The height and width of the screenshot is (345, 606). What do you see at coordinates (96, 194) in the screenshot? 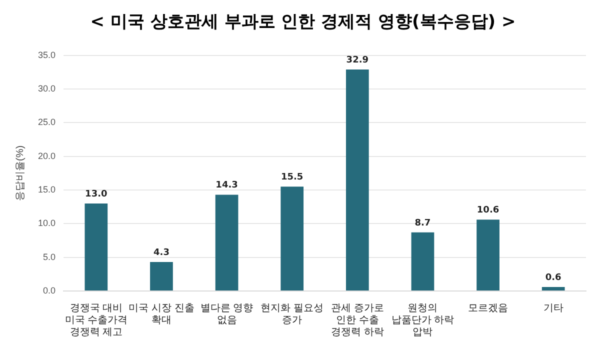
I see `data-label: 13.0` at bounding box center [96, 194].